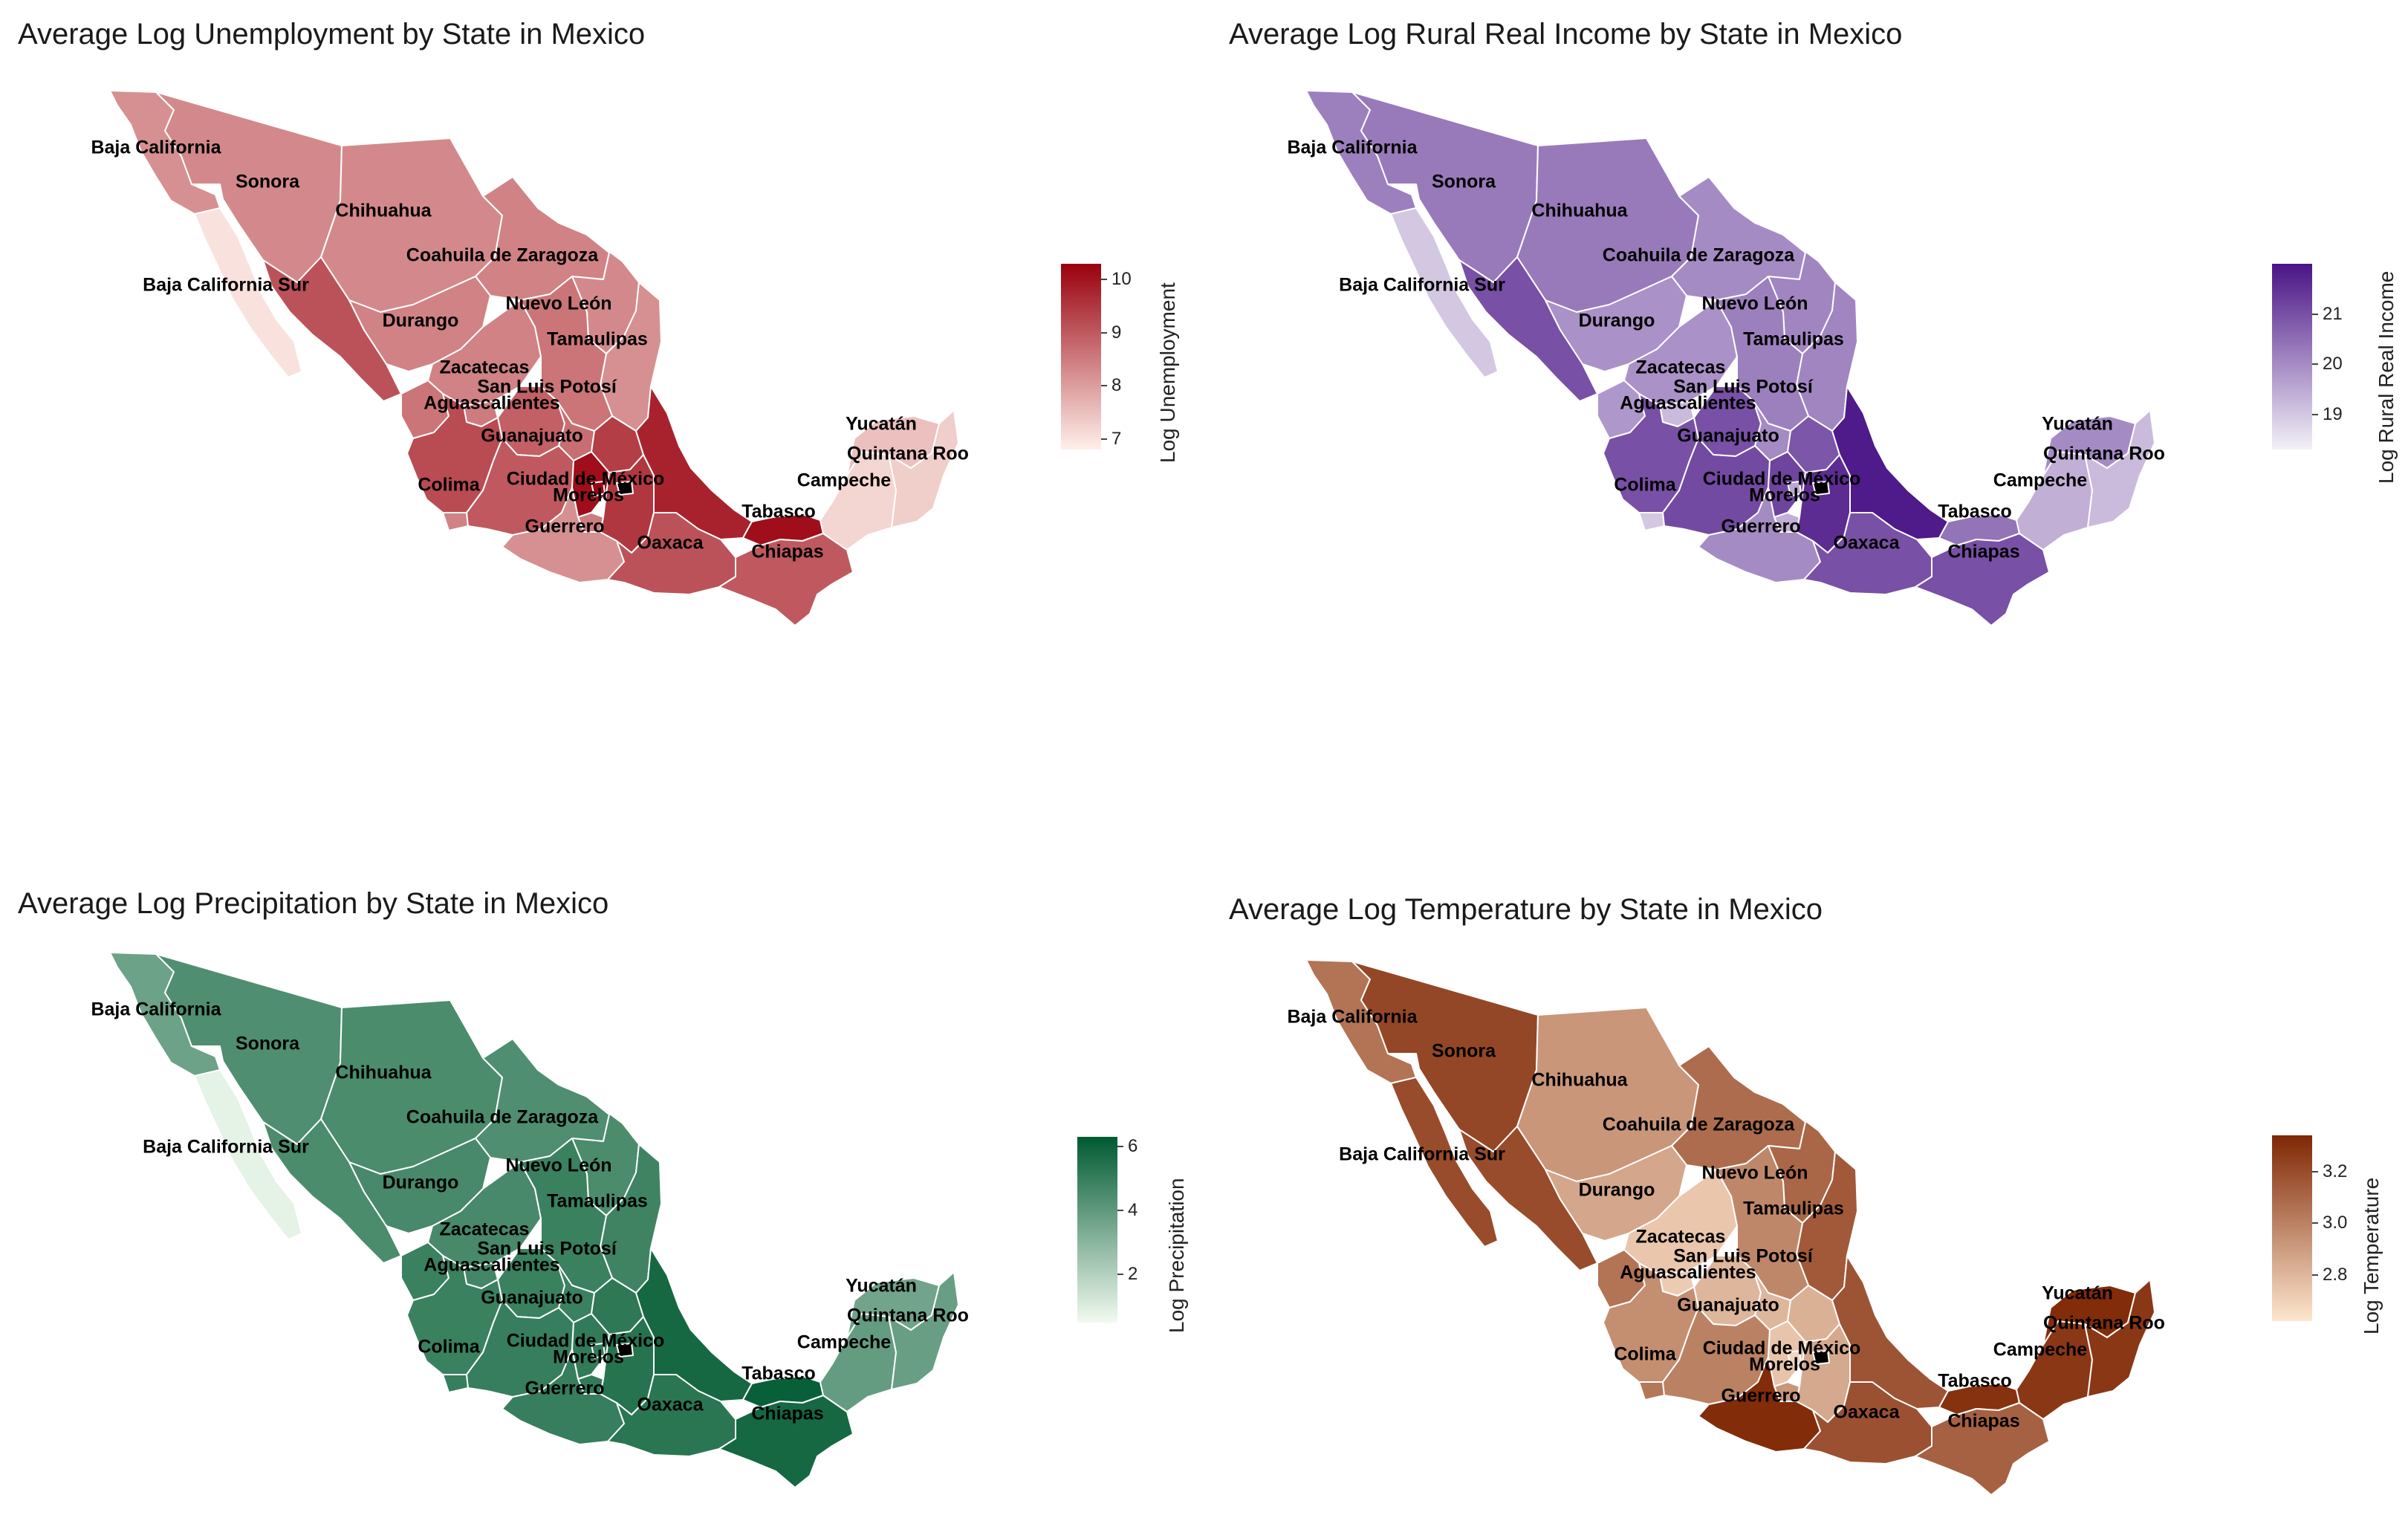 The width and height of the screenshot is (2408, 1518). Describe the element at coordinates (2335, 375) in the screenshot. I see `color-legend: Log Rural Real Income 19 20 21` at that location.